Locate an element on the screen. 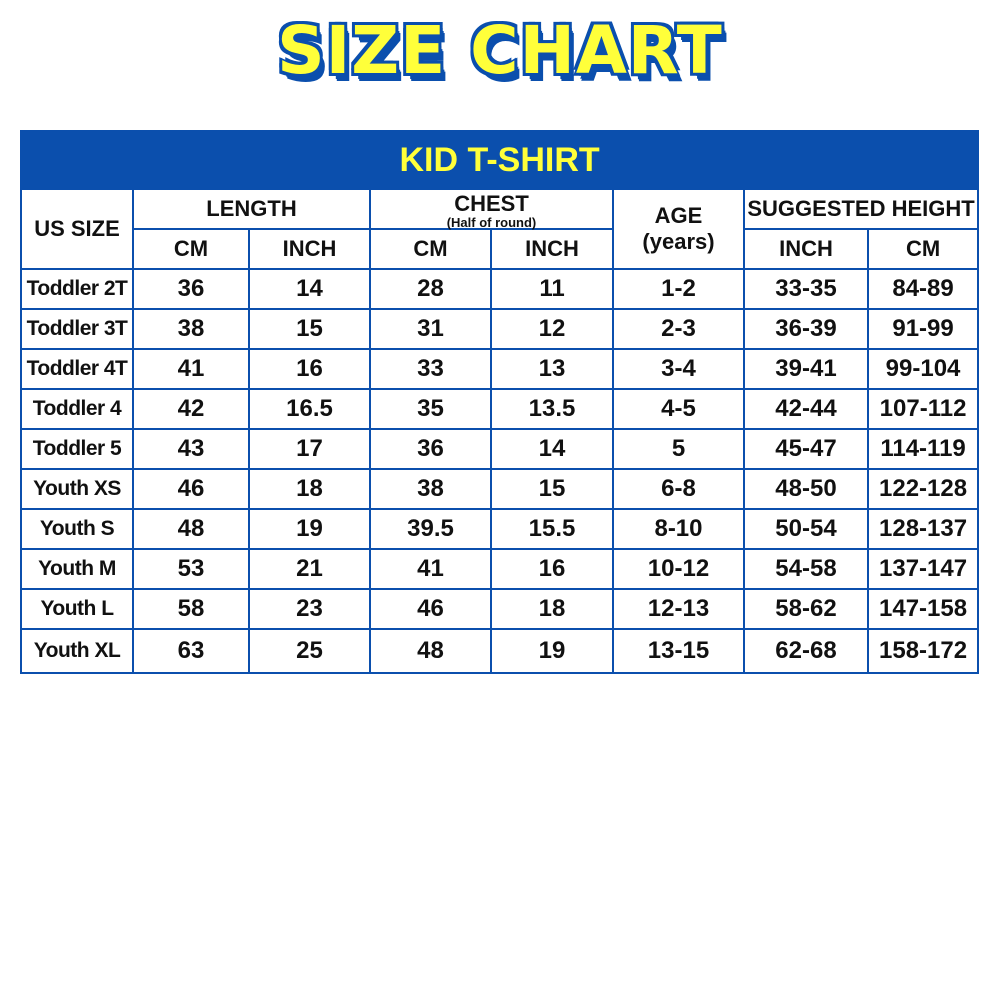  table-row: Youth L 58 23 46 18 12-13 58-62 147-158 is located at coordinates (500, 609).